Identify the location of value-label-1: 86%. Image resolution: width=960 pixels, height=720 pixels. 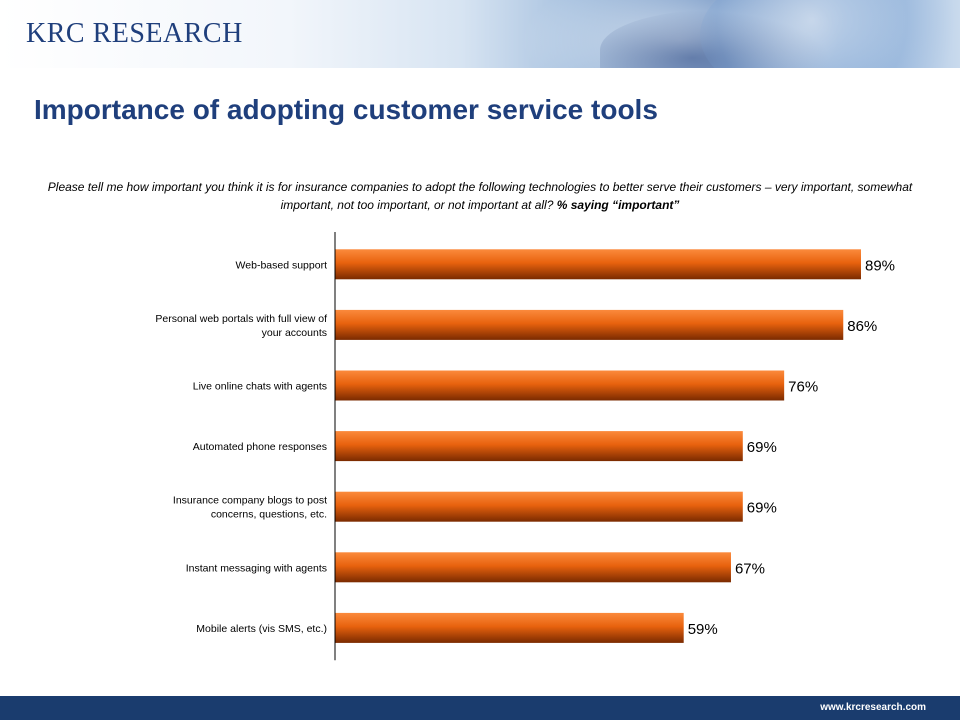
(862, 326).